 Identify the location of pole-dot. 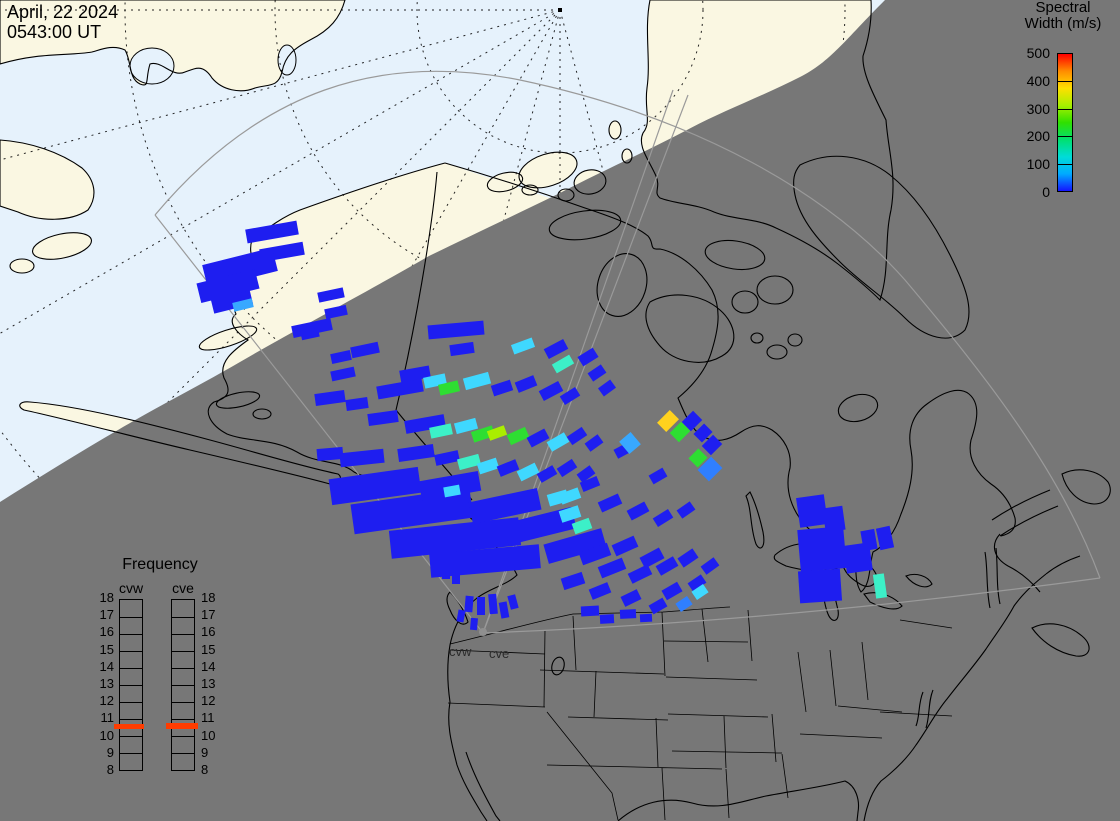
(560, 10).